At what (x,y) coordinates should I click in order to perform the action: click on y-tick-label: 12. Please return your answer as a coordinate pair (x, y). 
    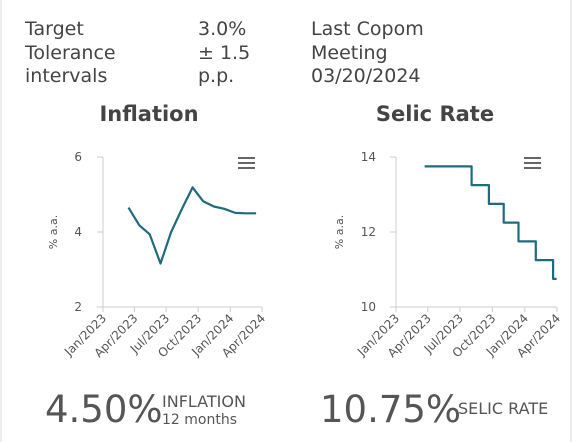
    Looking at the image, I should click on (368, 232).